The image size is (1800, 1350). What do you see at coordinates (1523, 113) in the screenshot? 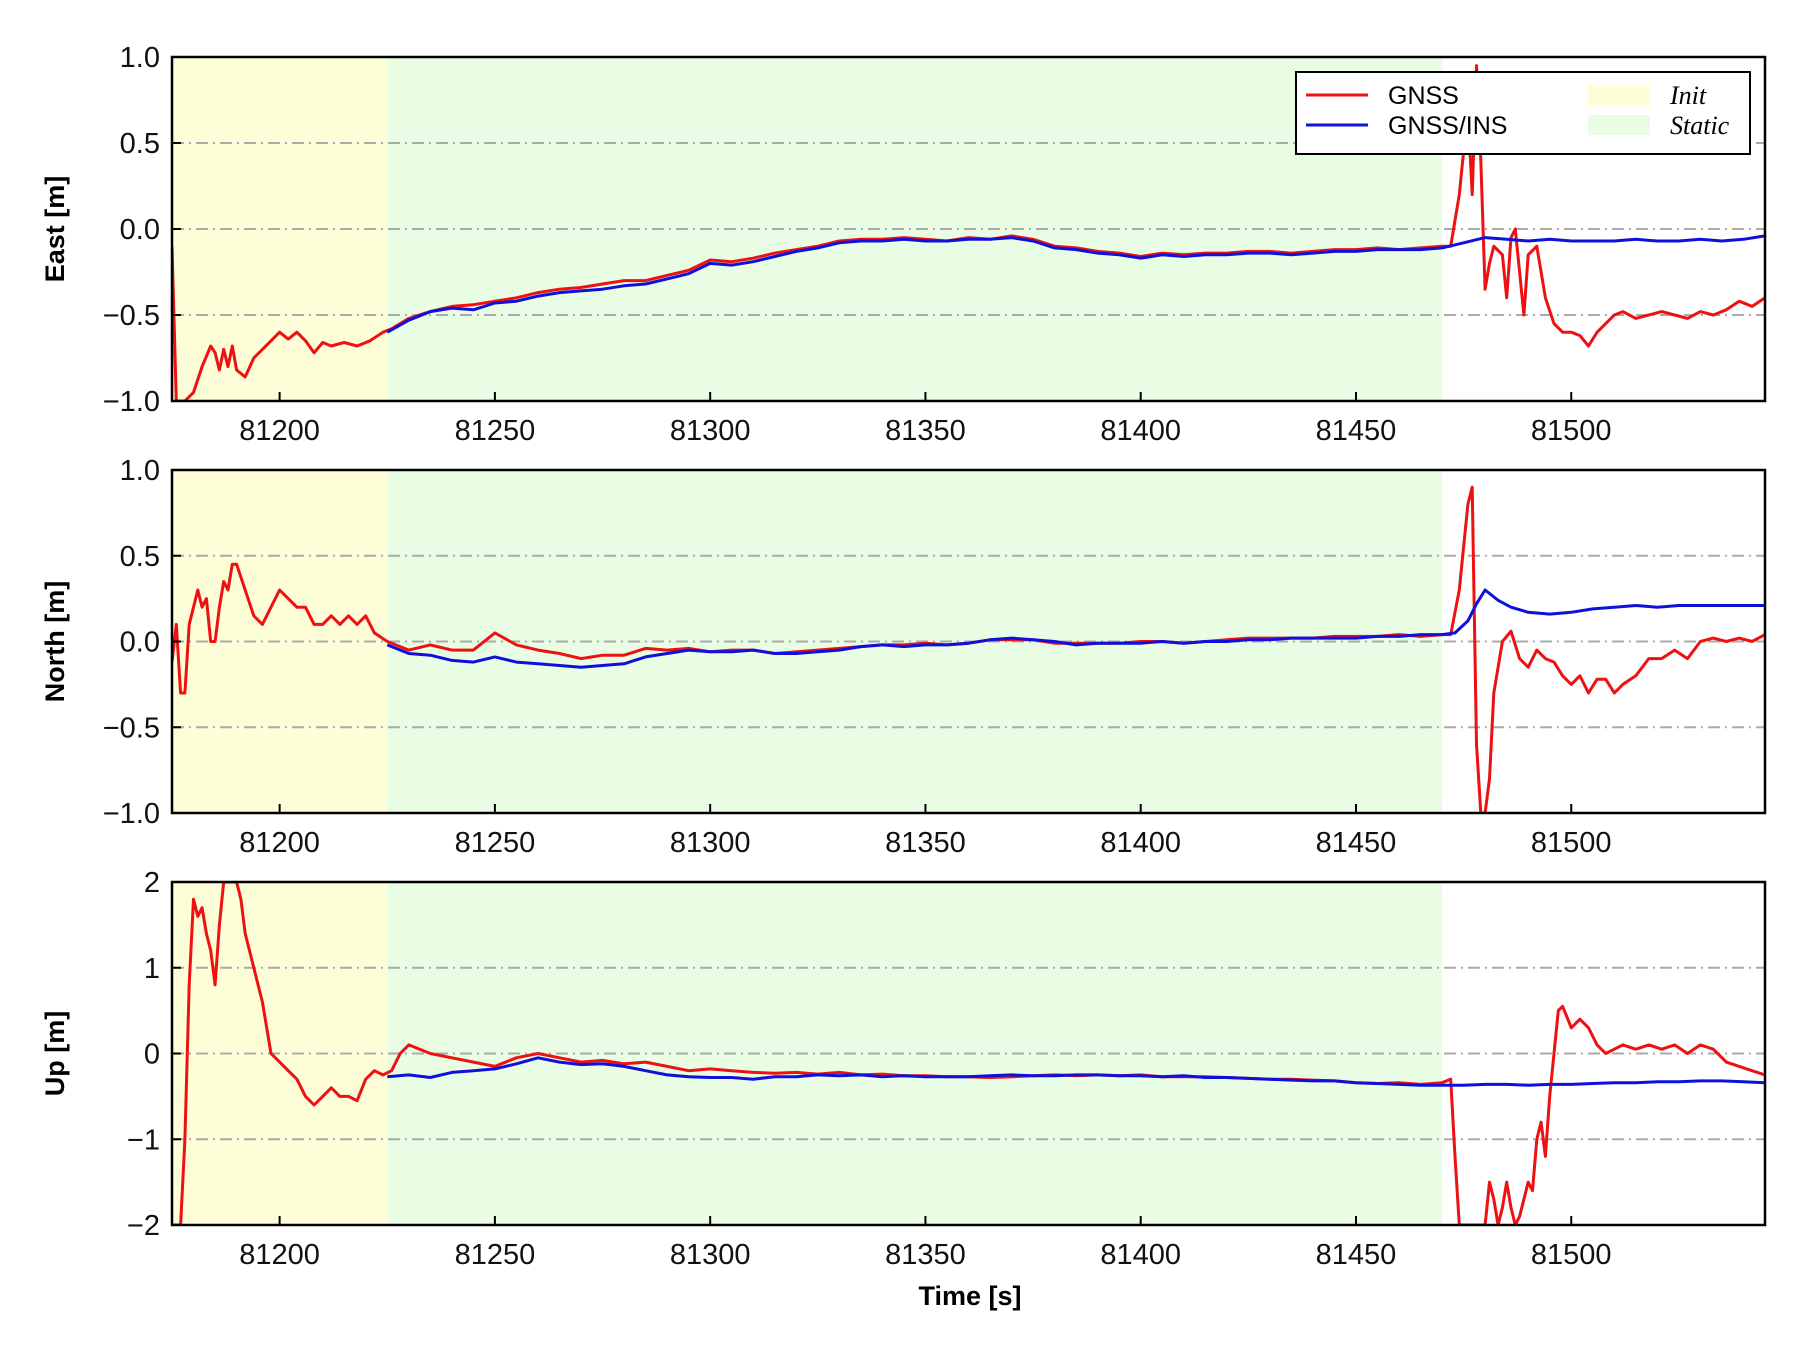
I see `legend-box` at bounding box center [1523, 113].